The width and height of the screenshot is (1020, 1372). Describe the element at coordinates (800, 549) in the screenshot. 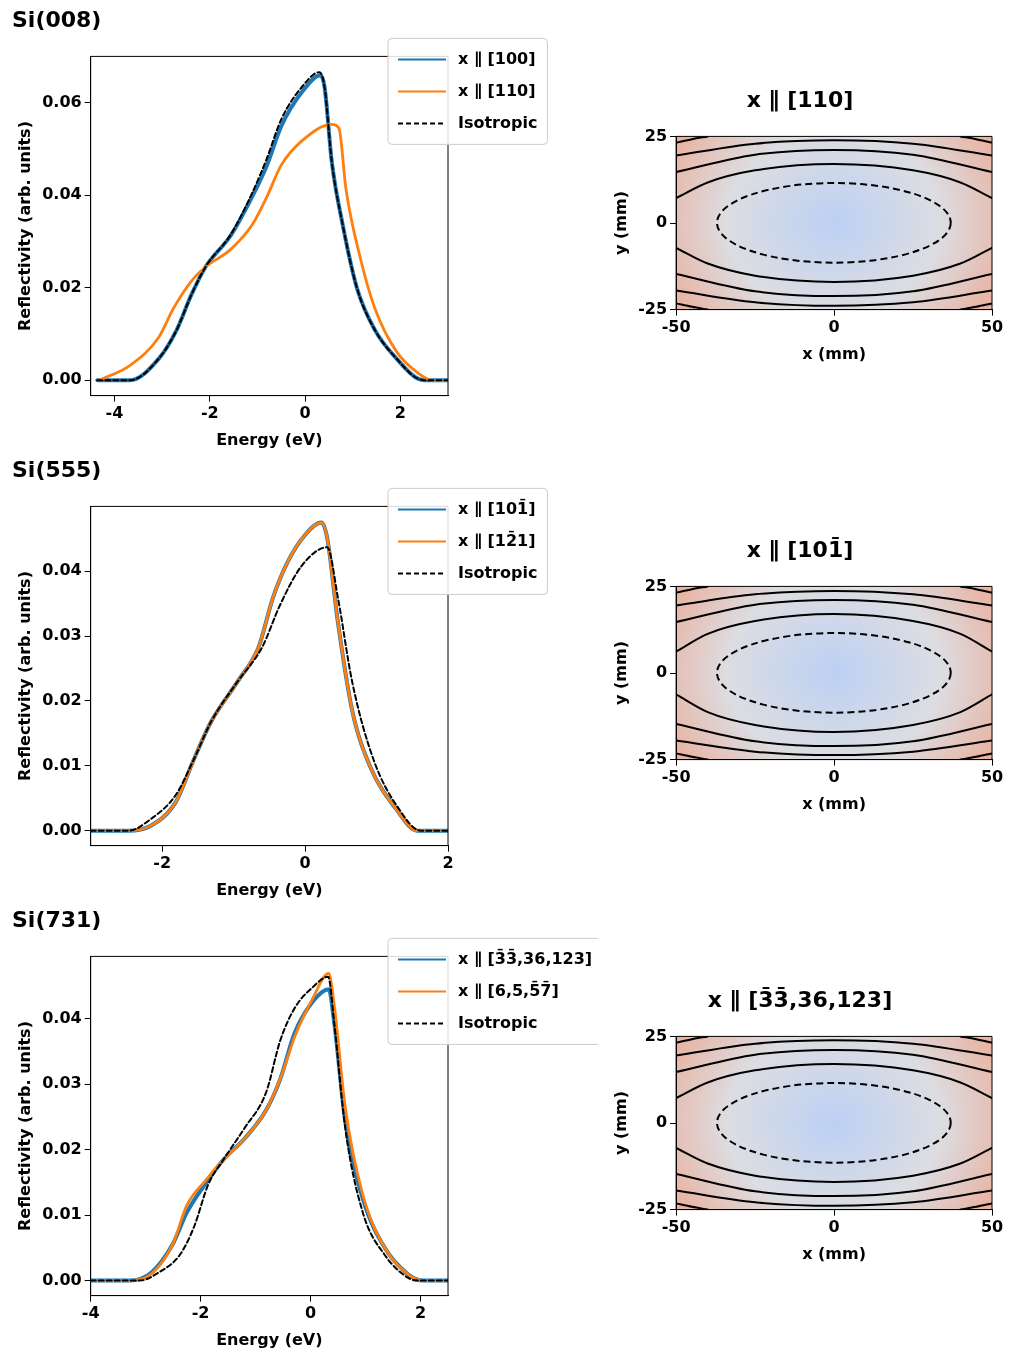

I see `chart-title: x ∥ [101̄]` at that location.